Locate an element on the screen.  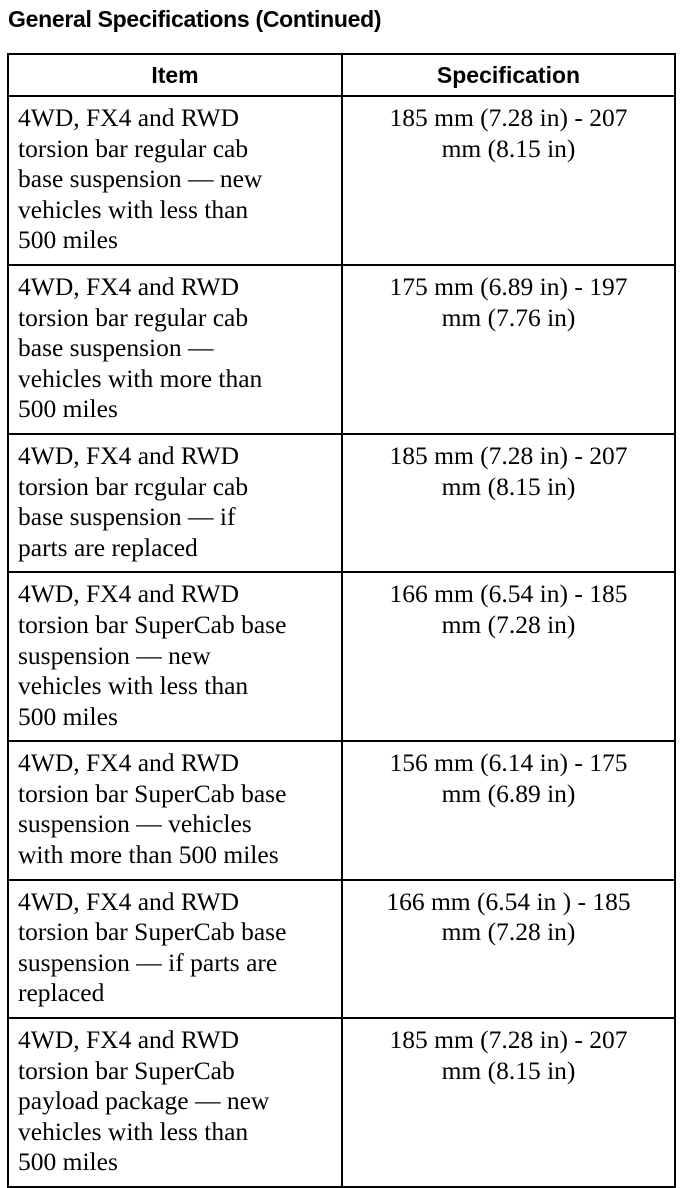
cell-text-line: suspension — vehicles is located at coordinates (135, 824).